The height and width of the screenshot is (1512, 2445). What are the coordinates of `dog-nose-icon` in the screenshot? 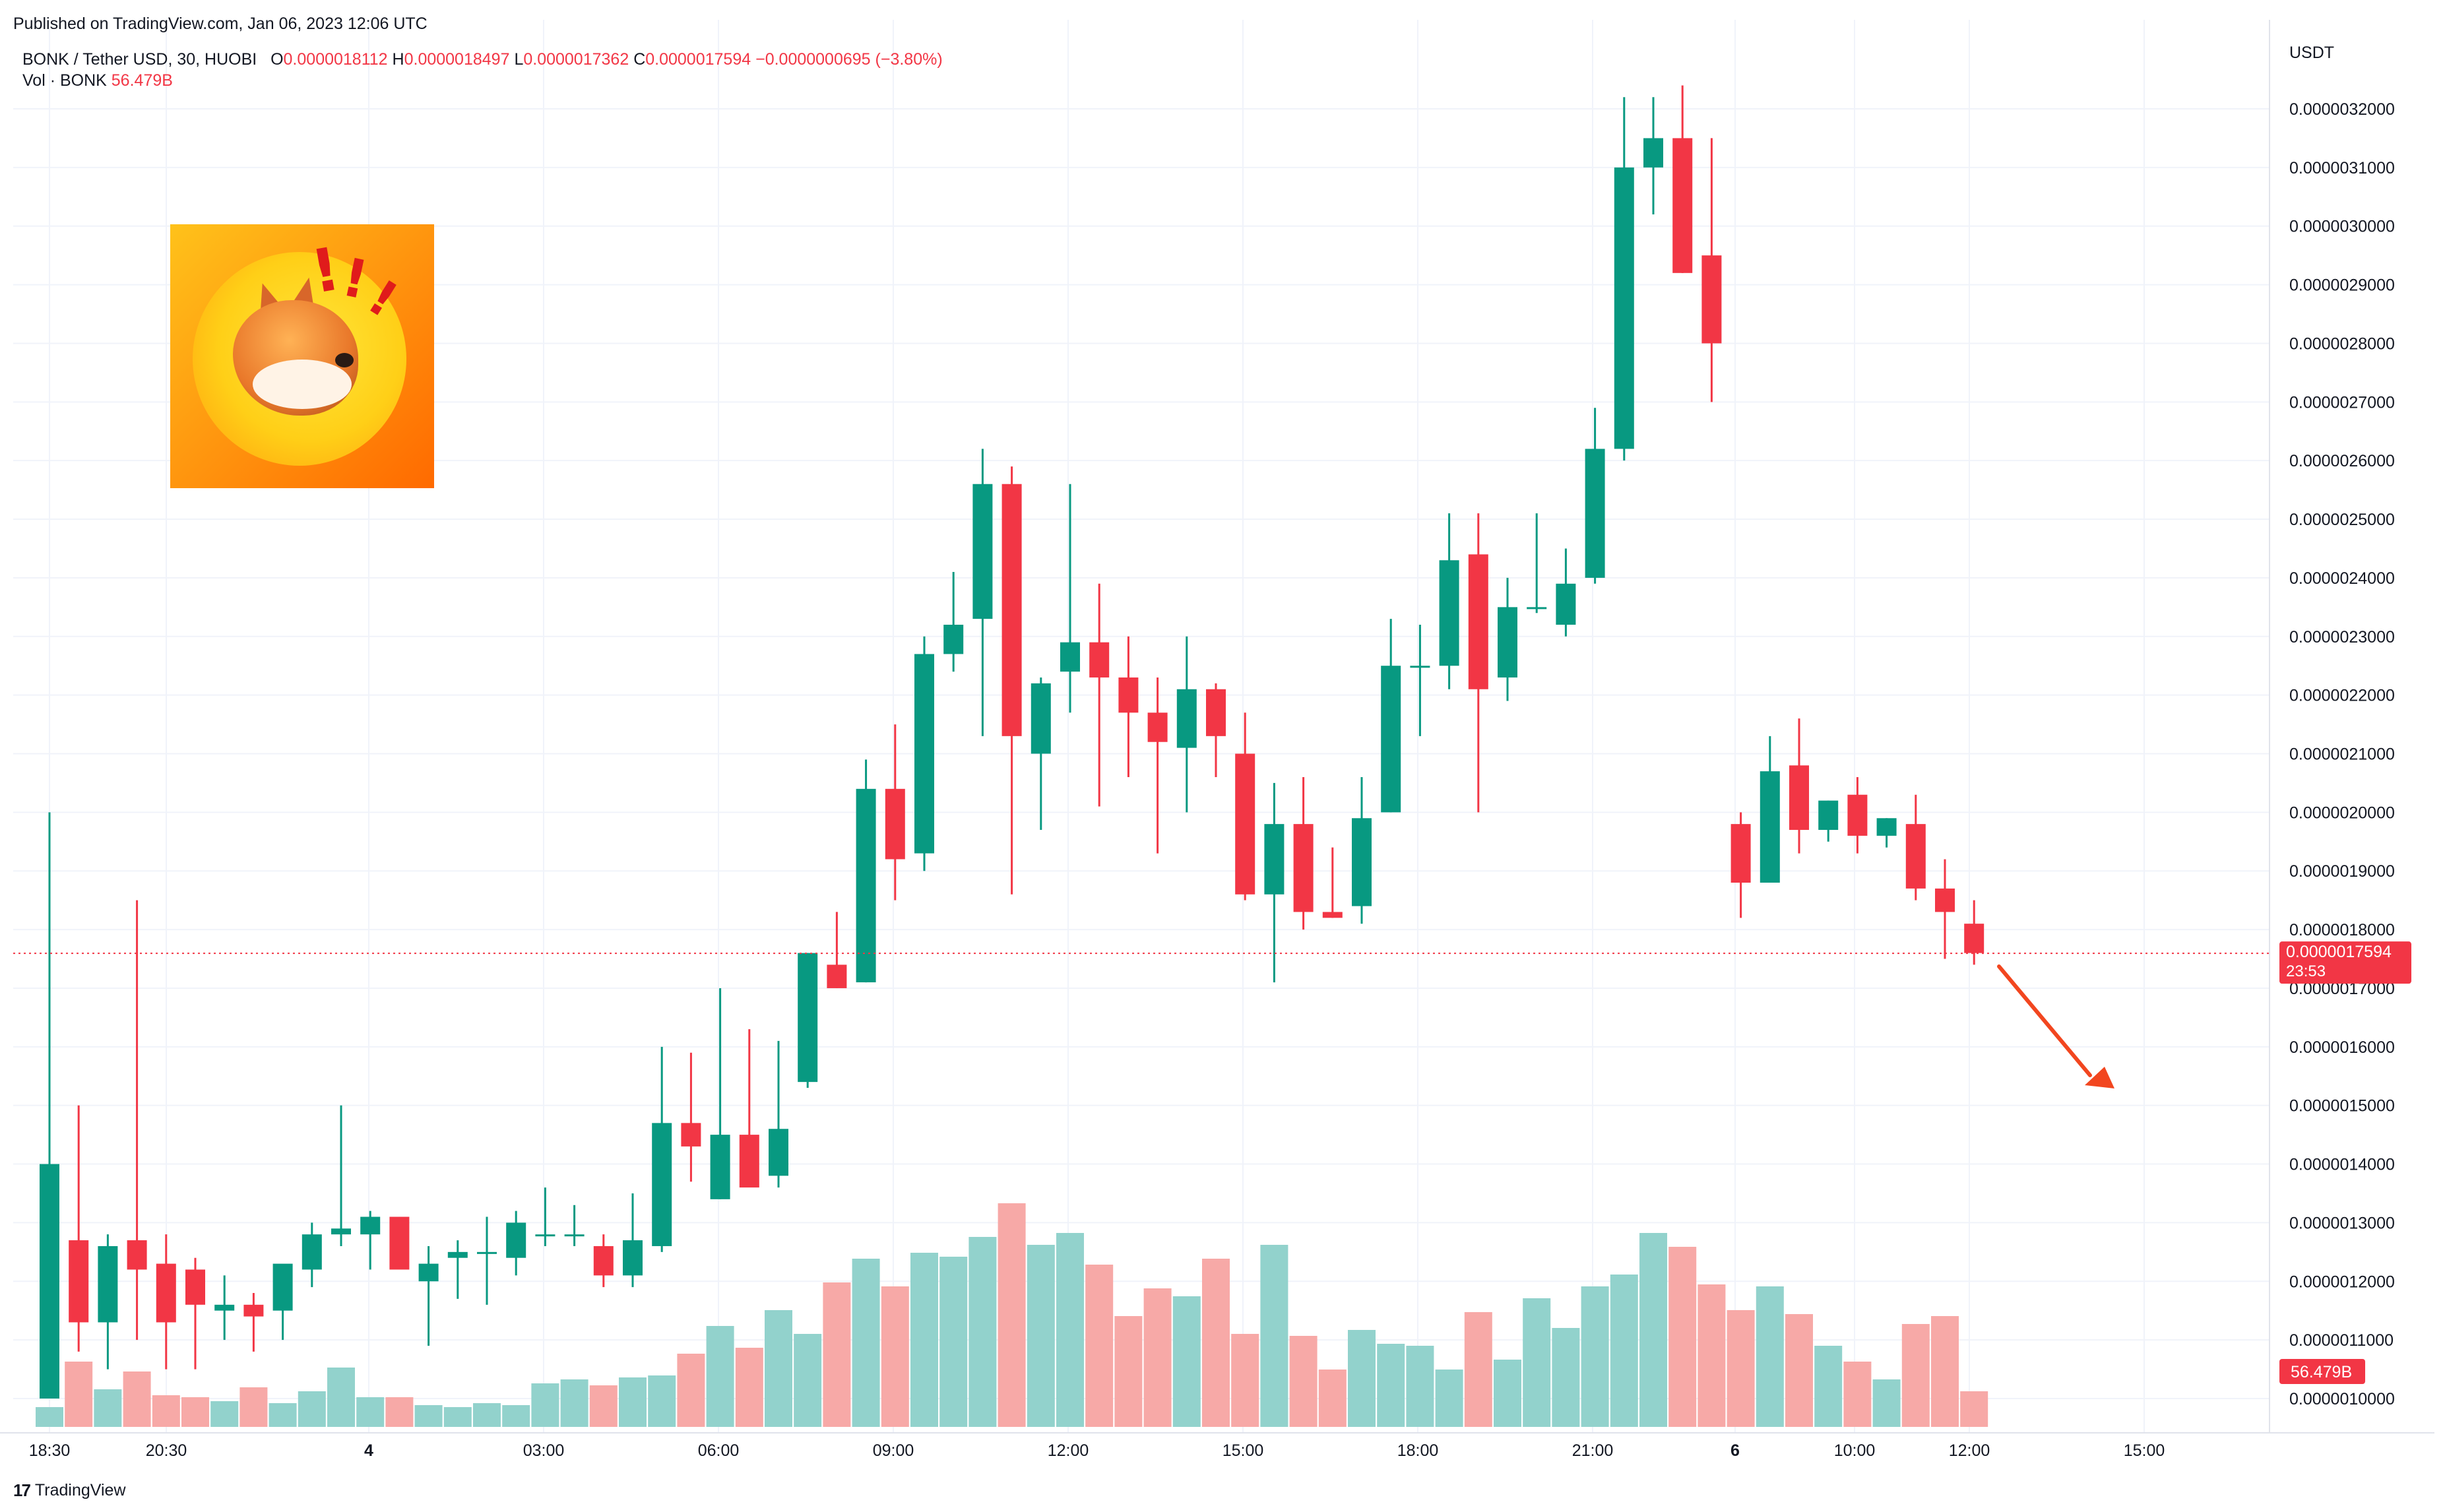 It's located at (344, 360).